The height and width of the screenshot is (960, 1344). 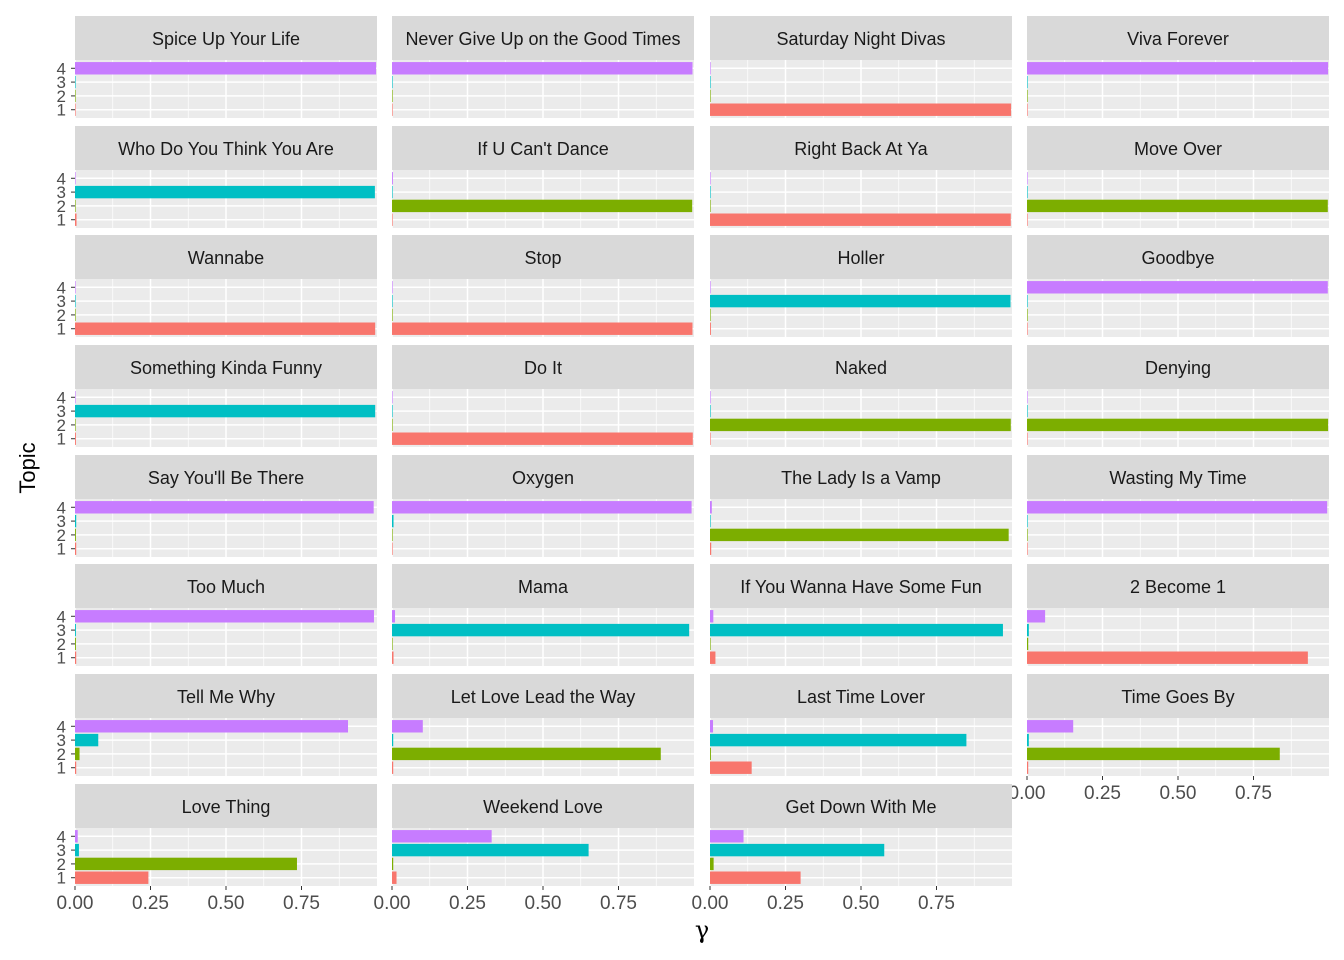 I want to click on facet-title: Who Do You Think You Are, so click(x=226, y=149).